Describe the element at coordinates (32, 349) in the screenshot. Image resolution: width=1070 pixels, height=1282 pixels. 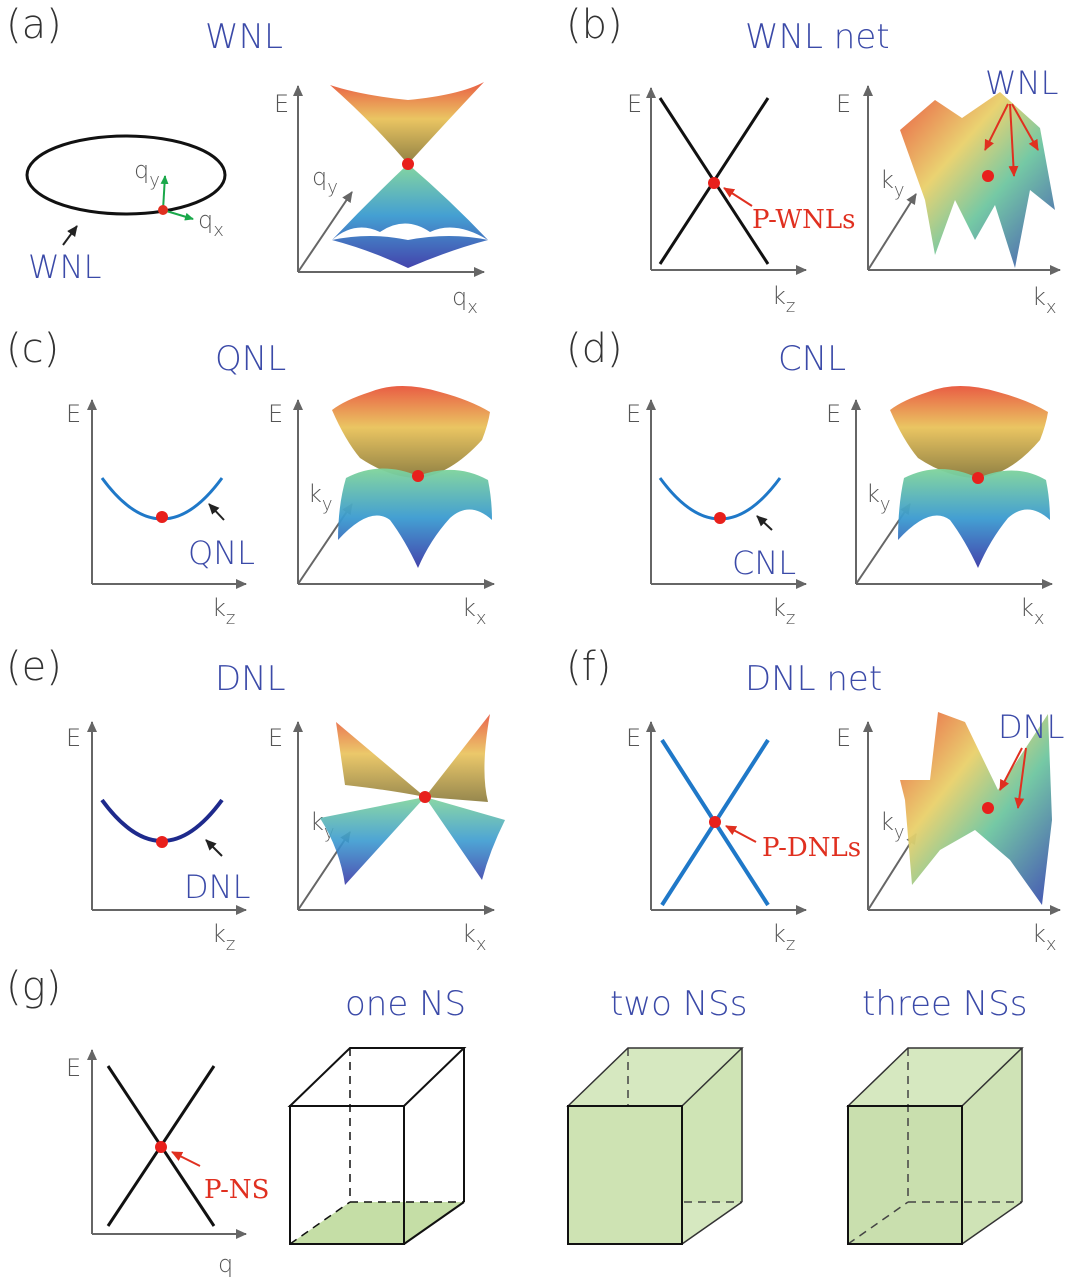
I see `panel-c-label: (c)` at that location.